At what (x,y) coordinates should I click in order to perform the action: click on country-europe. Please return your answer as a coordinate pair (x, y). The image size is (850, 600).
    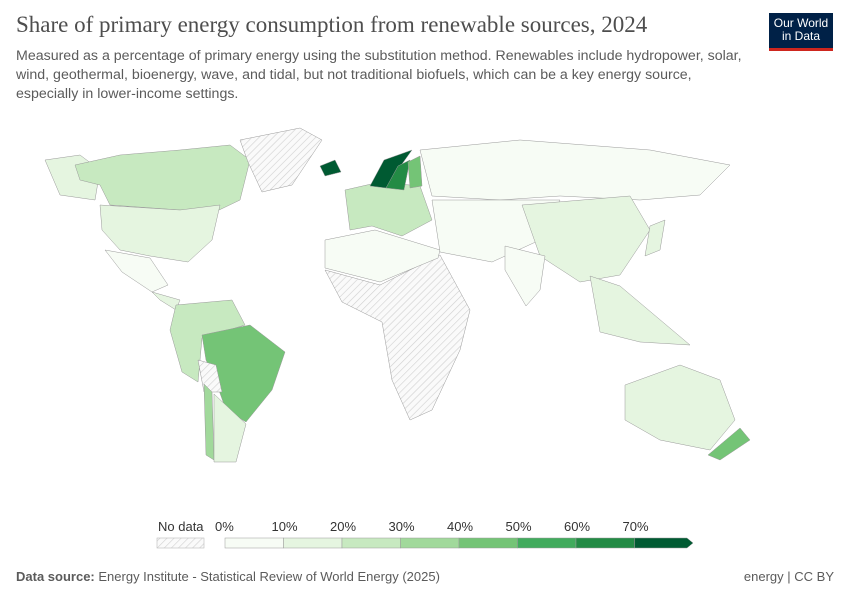
    Looking at the image, I should click on (388, 209).